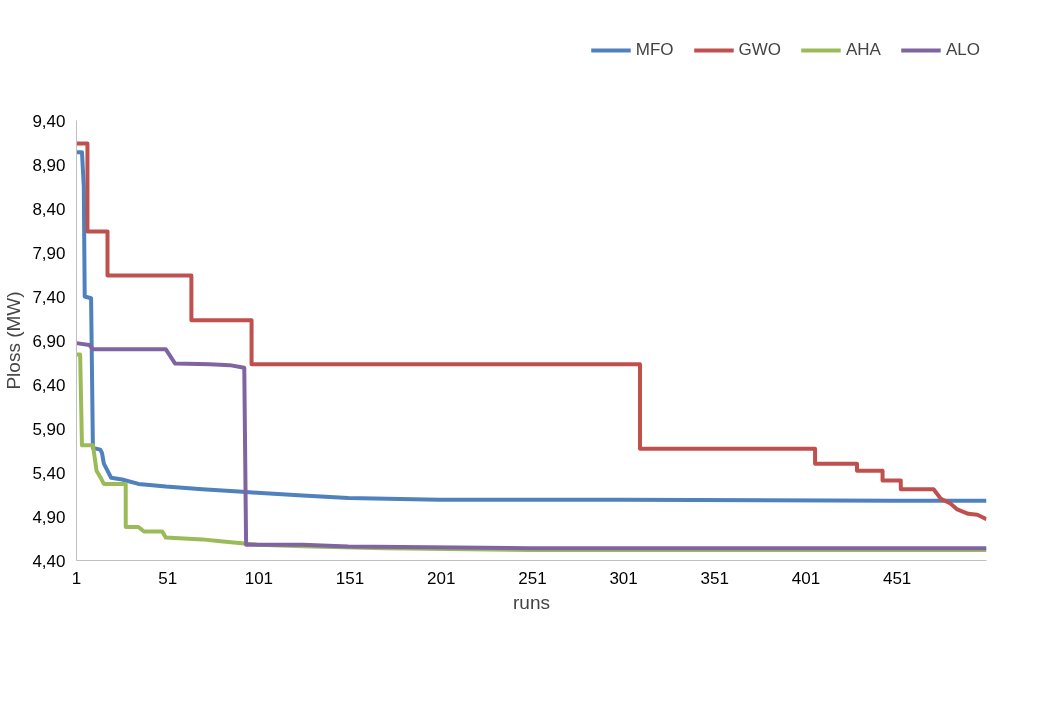  I want to click on y-axis-title: Ploss (MW), so click(14, 340).